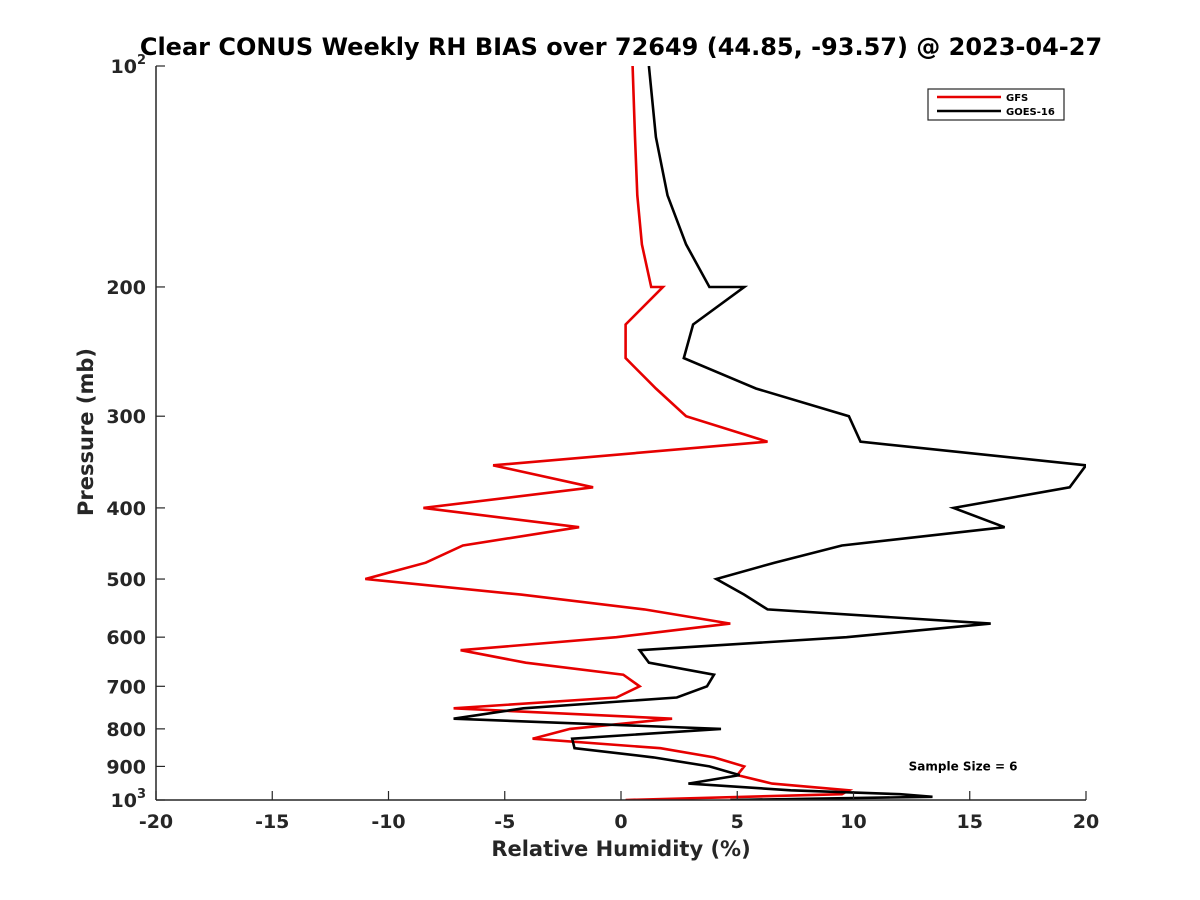  What do you see at coordinates (126, 638) in the screenshot?
I see `y-tick-label: 600` at bounding box center [126, 638].